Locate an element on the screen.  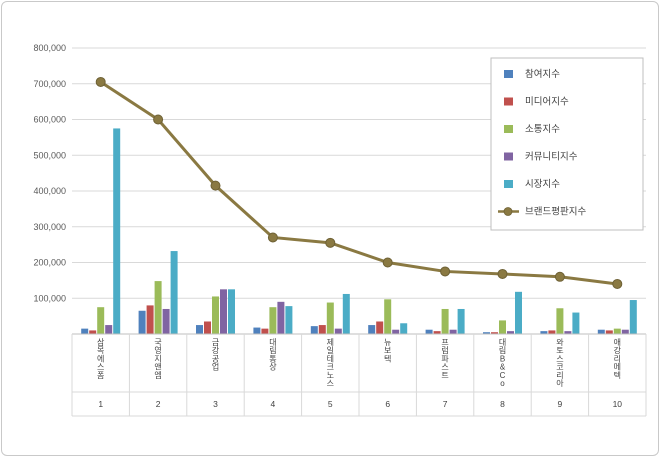
category-rank: 5 is located at coordinates (330, 404).